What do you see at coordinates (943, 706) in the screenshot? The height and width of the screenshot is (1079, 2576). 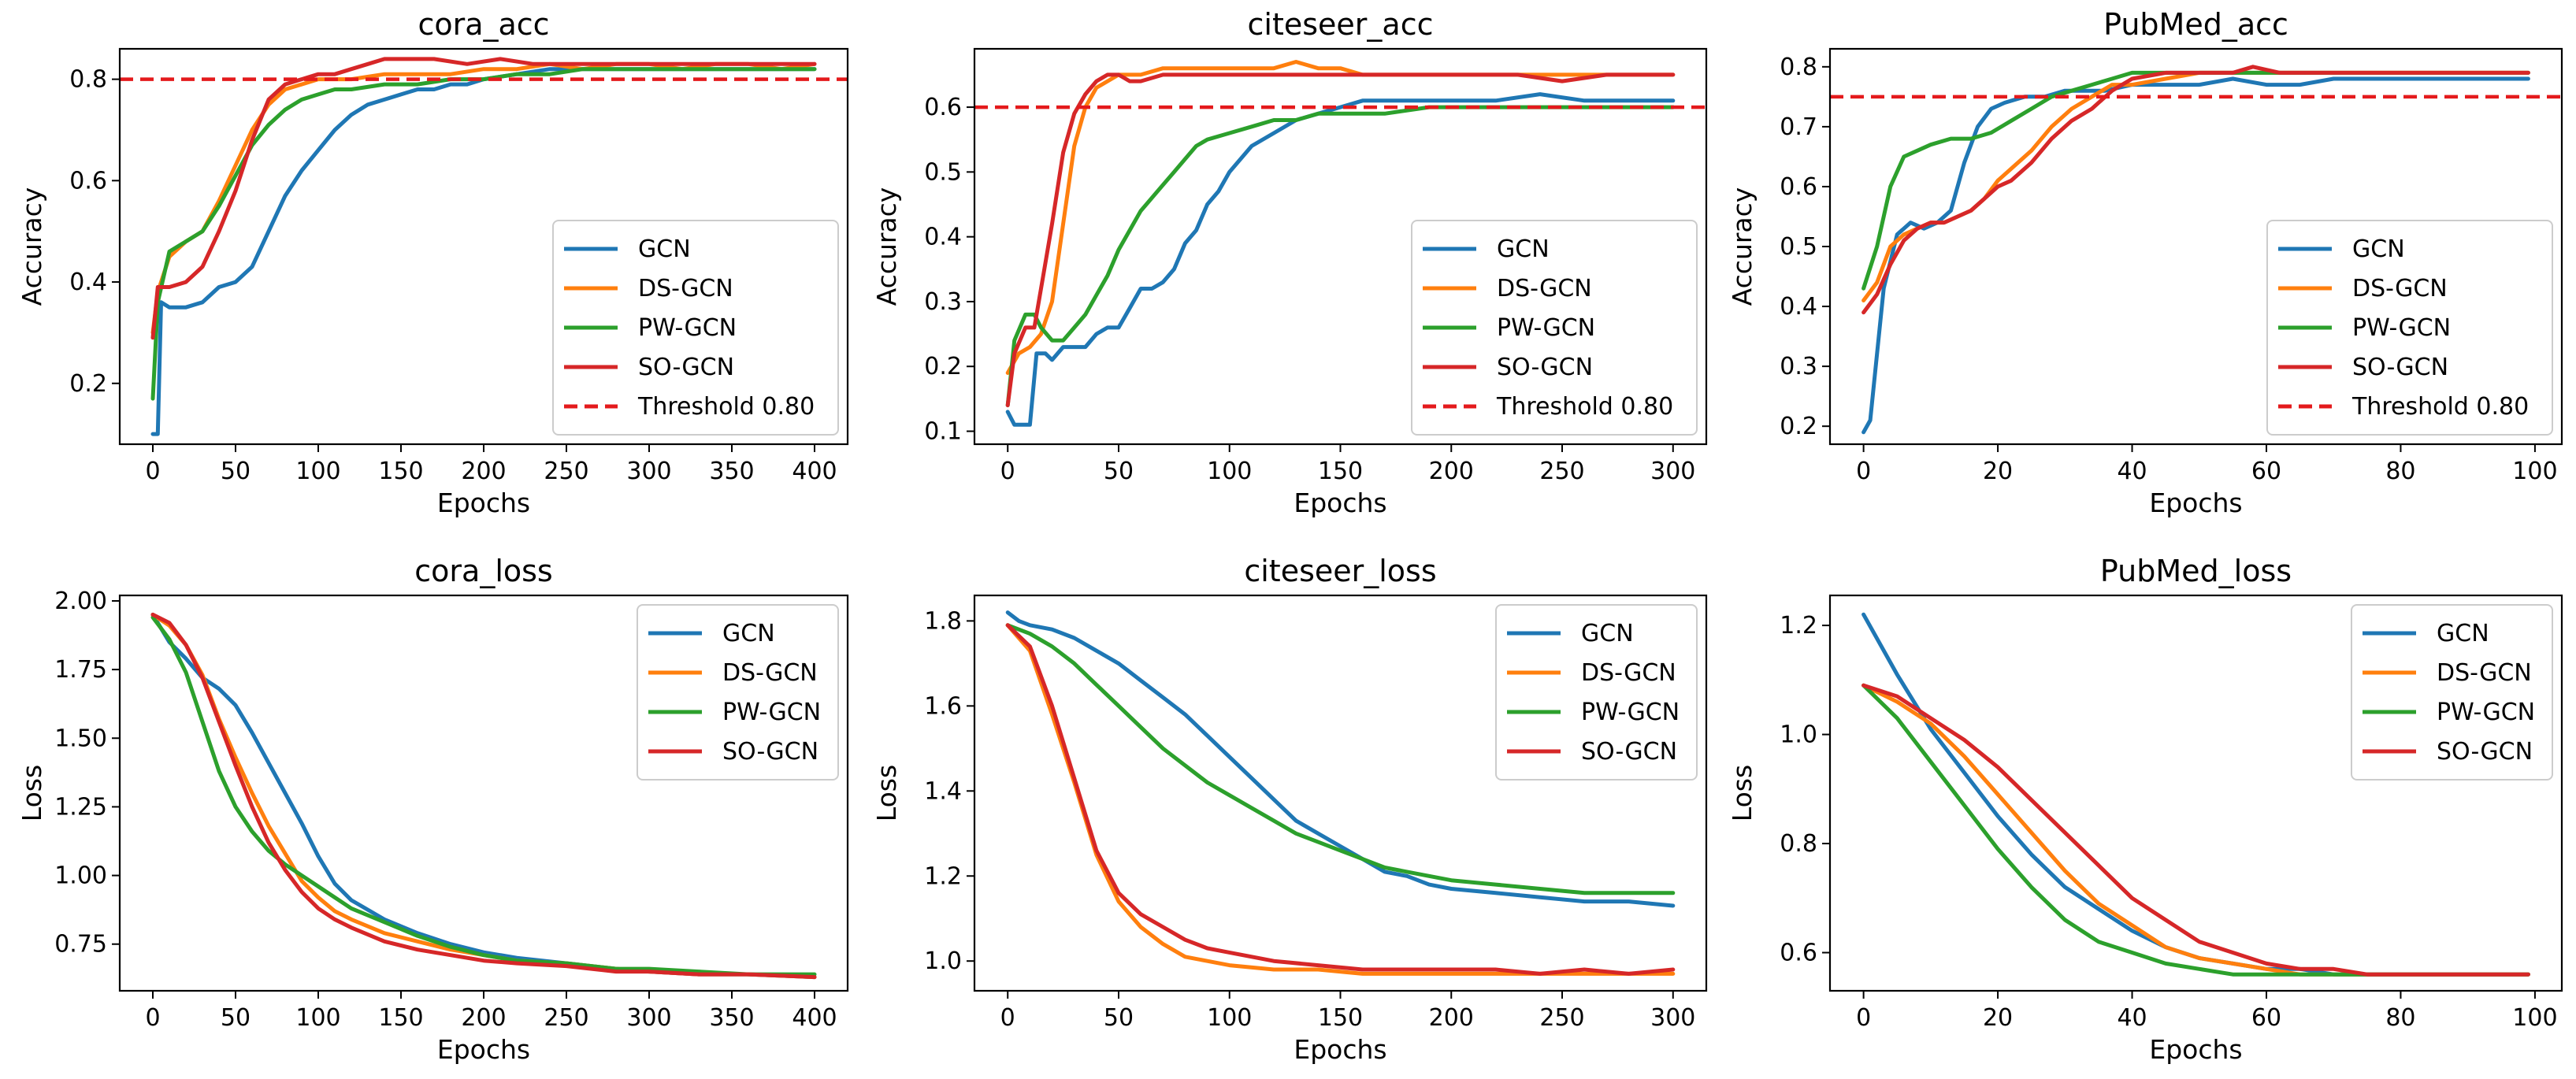 I see `y-tick-label: 1.6` at bounding box center [943, 706].